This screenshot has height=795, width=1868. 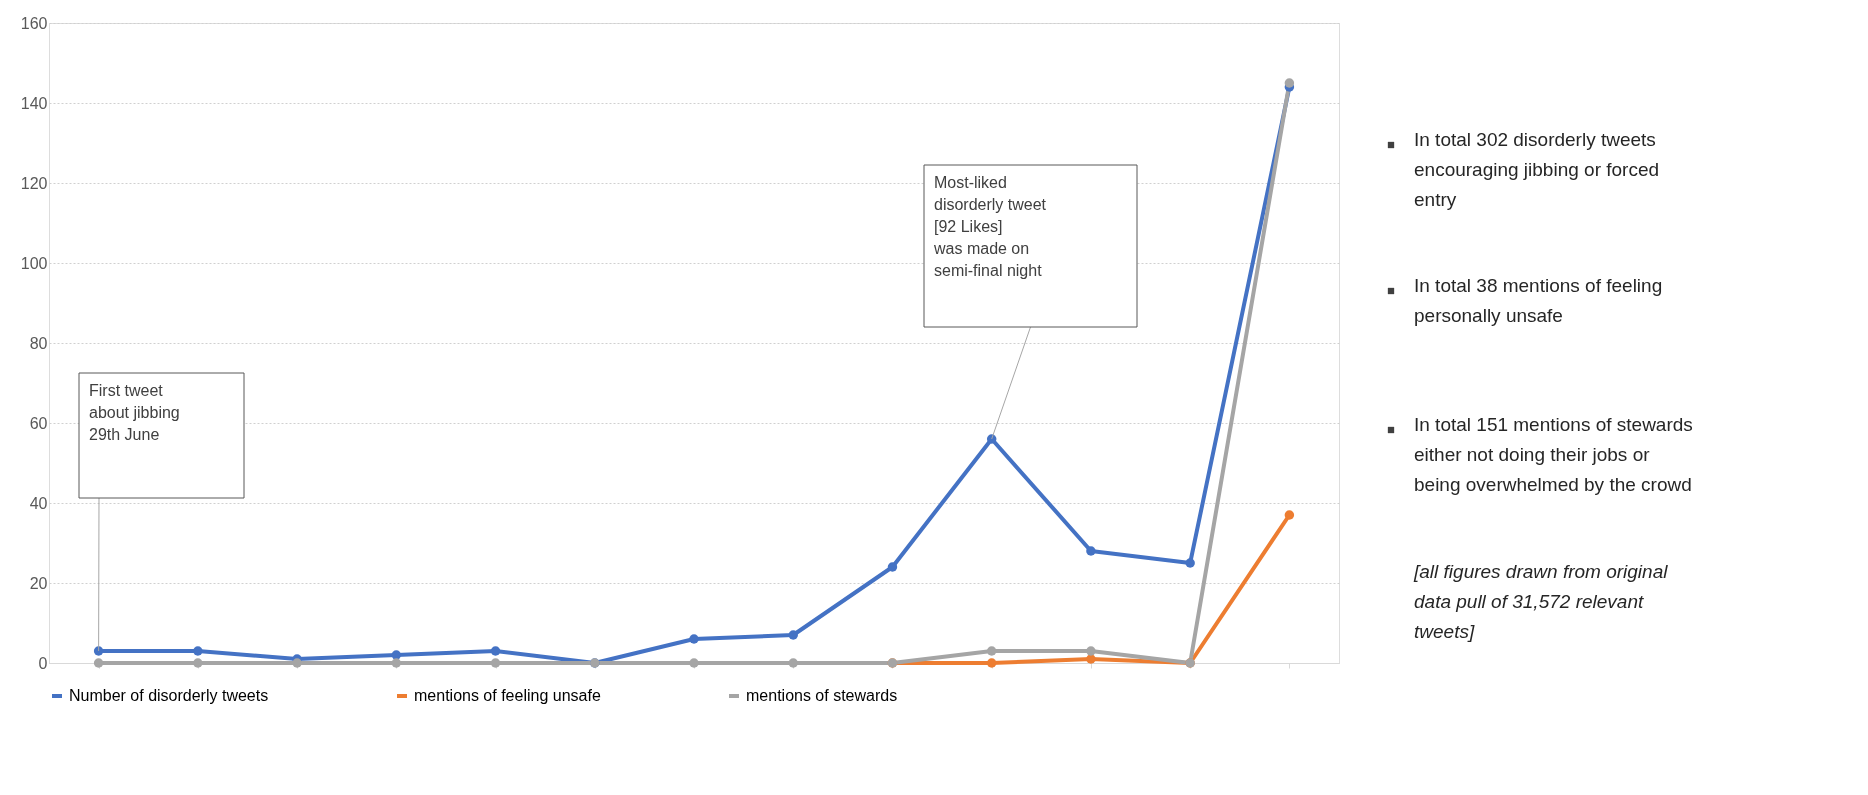 What do you see at coordinates (38, 343) in the screenshot?
I see `y-tick-label: 80` at bounding box center [38, 343].